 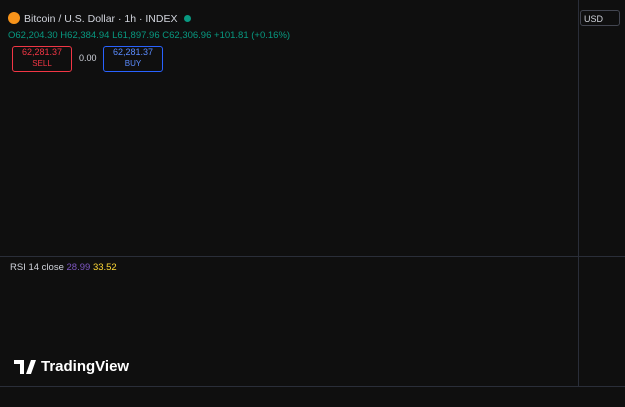 What do you see at coordinates (14, 18) in the screenshot?
I see `symbol-icon` at bounding box center [14, 18].